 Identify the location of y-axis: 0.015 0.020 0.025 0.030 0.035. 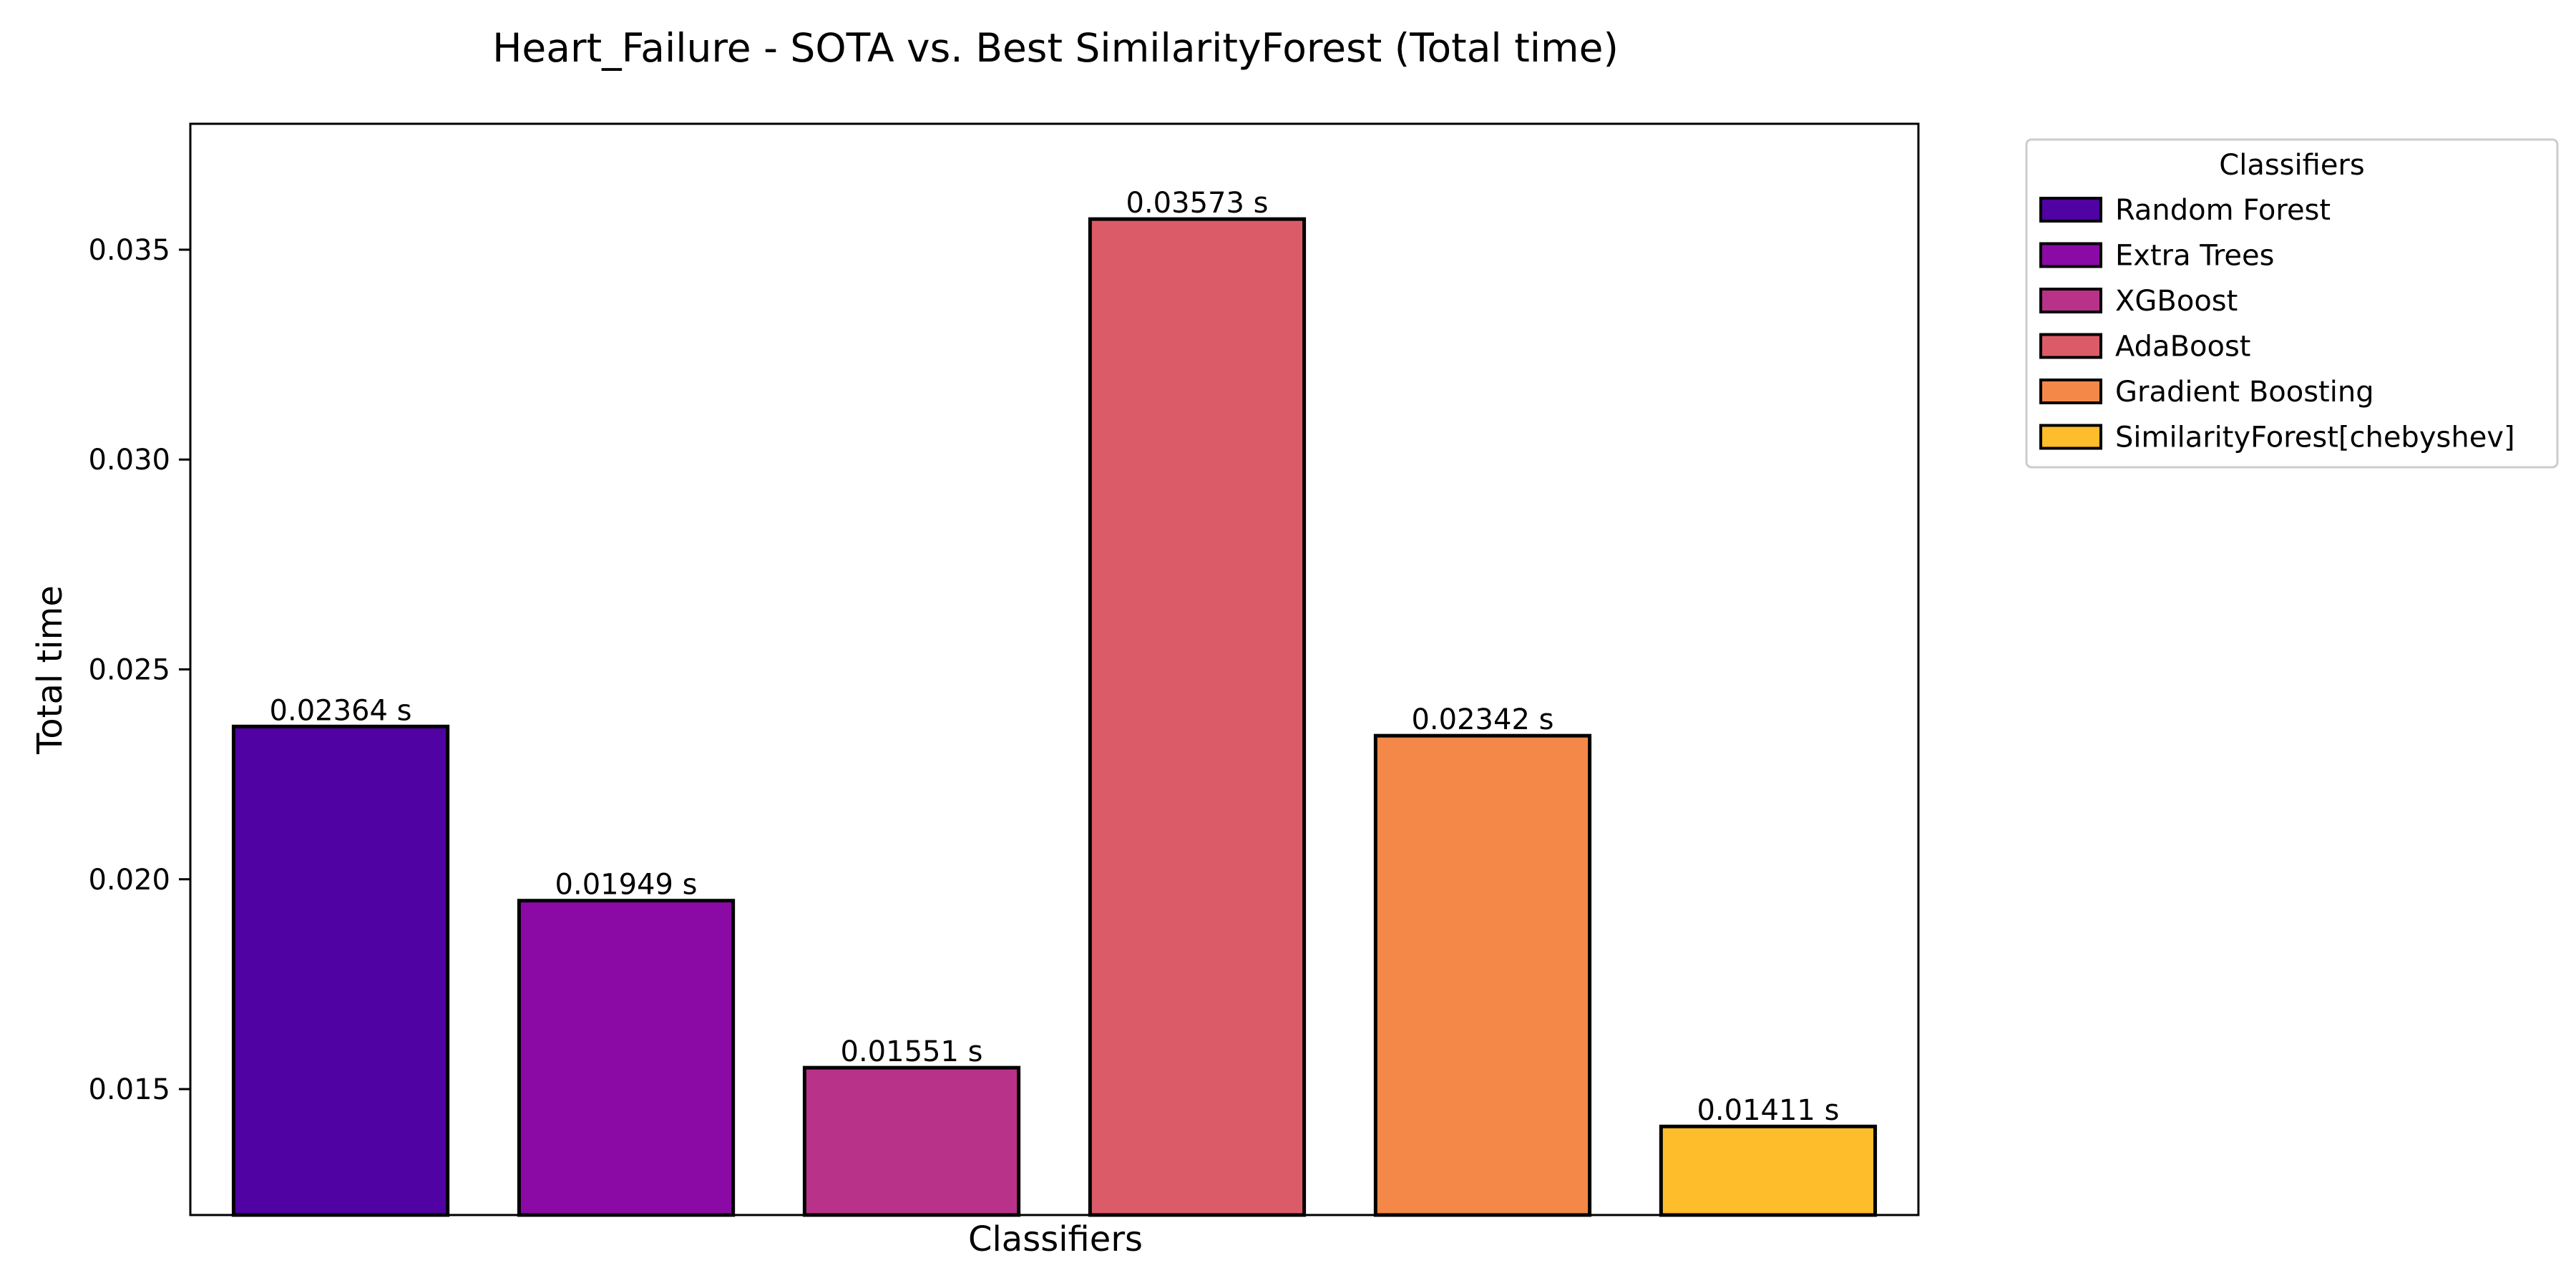
(139, 670).